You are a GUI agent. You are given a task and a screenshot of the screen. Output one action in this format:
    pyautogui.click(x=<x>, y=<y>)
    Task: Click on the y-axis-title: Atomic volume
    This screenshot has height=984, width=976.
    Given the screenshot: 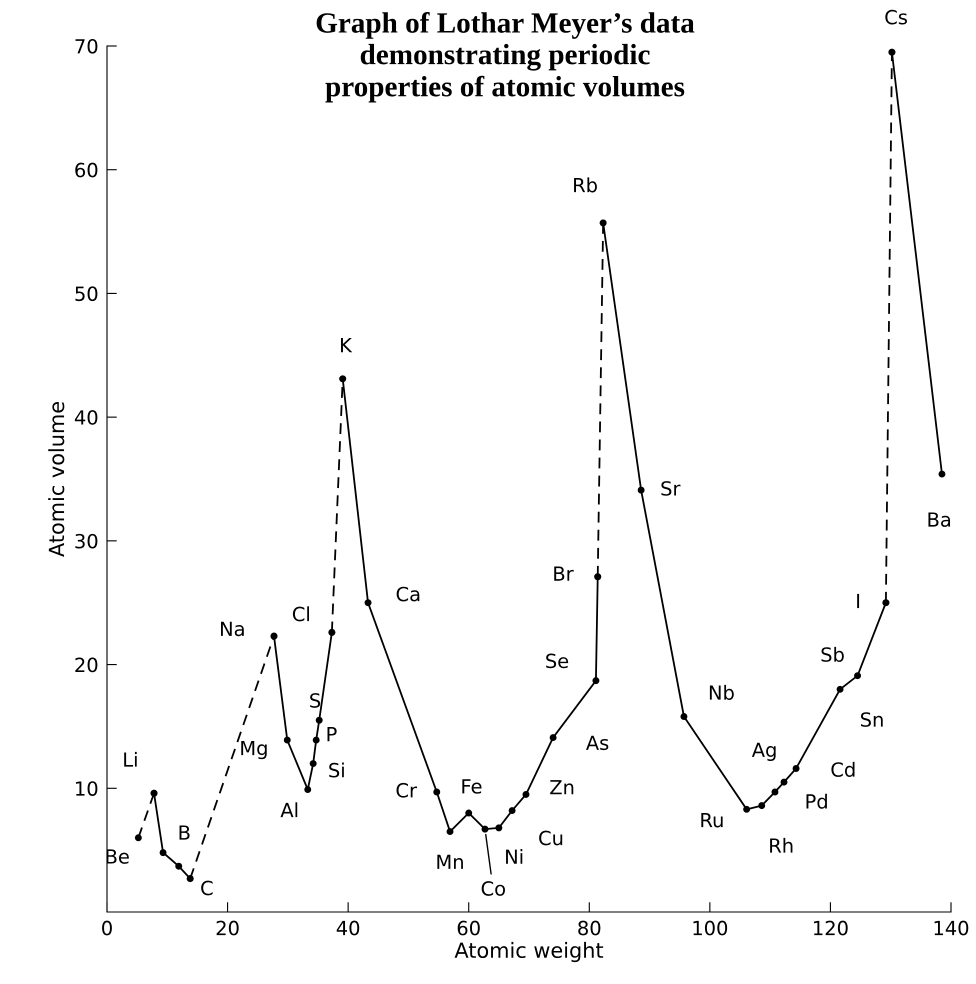 What is the action you would take?
    pyautogui.click(x=56, y=479)
    